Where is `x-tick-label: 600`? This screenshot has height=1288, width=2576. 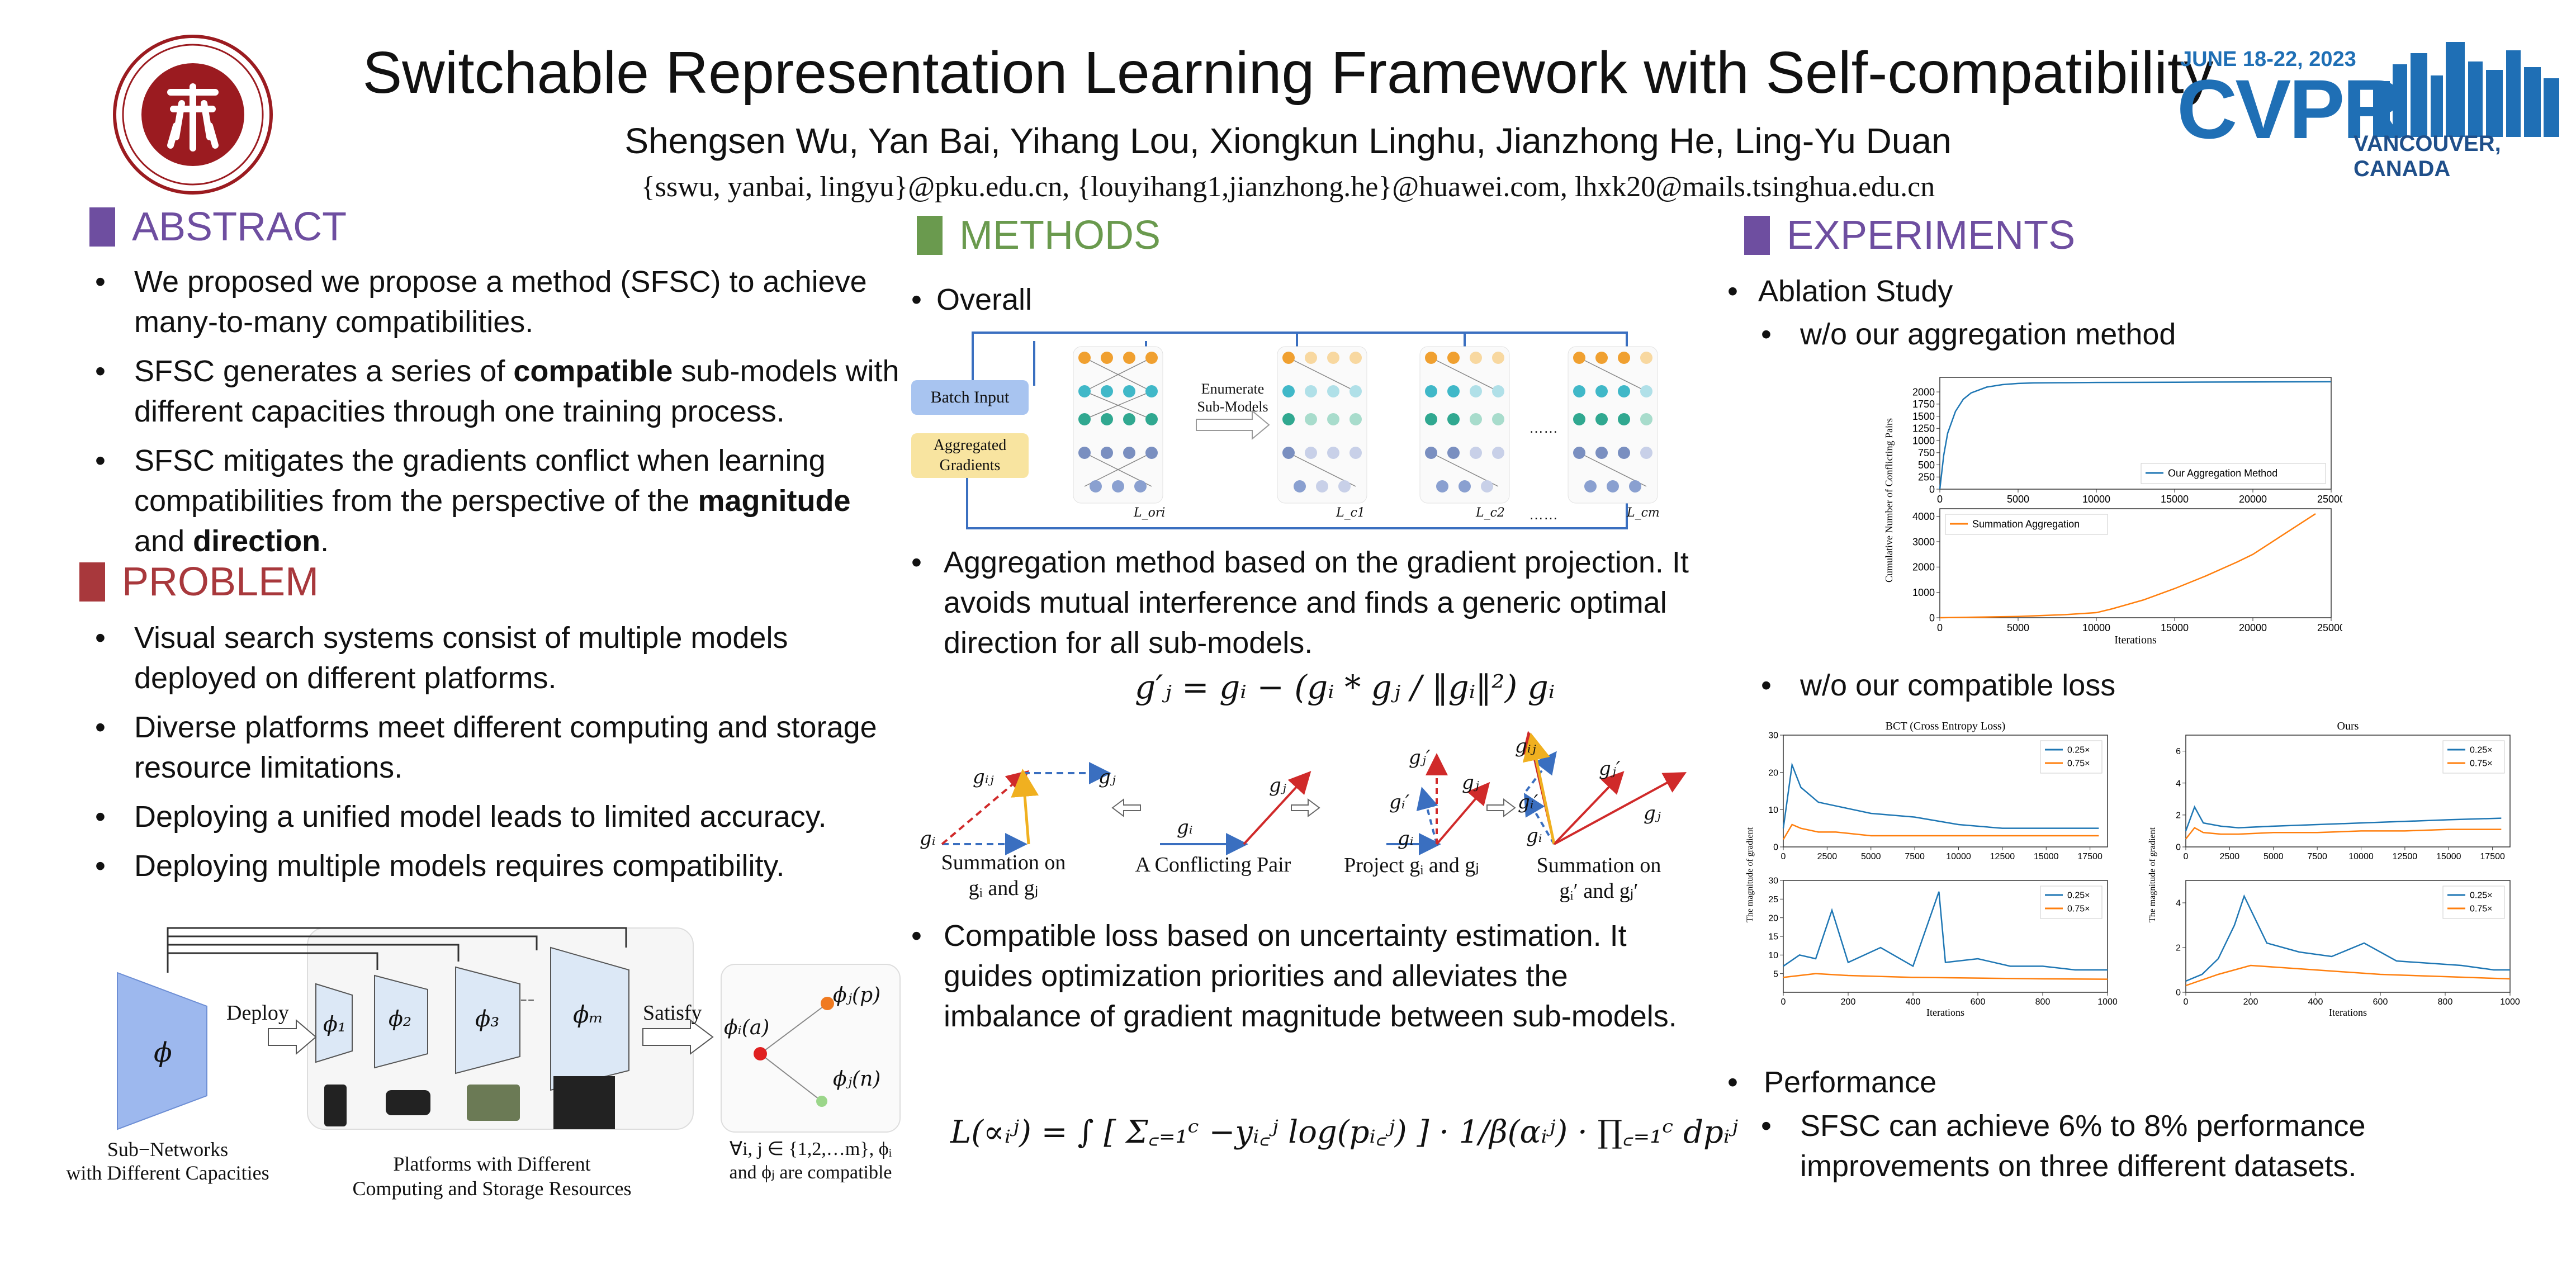 x-tick-label: 600 is located at coordinates (1978, 1002).